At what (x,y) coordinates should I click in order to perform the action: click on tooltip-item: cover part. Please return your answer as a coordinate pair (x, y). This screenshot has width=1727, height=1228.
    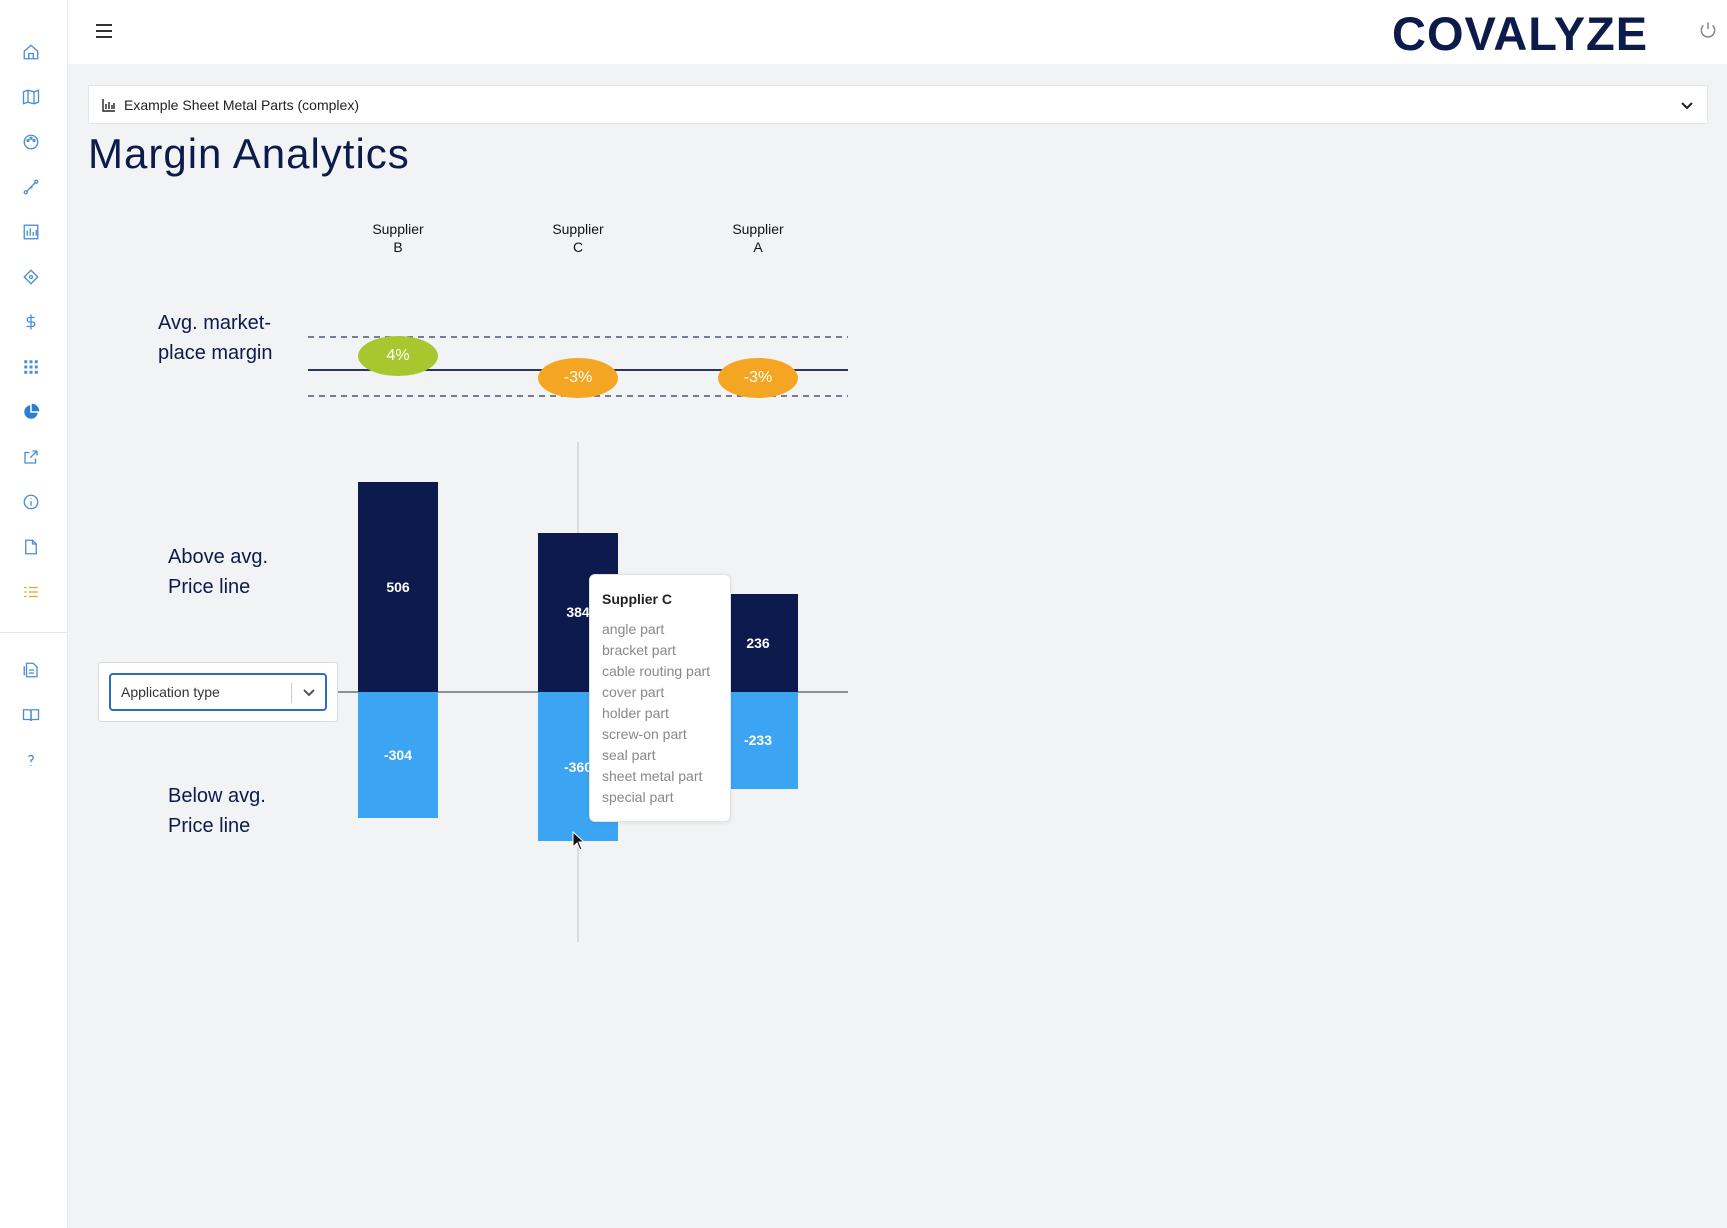
    Looking at the image, I should click on (633, 692).